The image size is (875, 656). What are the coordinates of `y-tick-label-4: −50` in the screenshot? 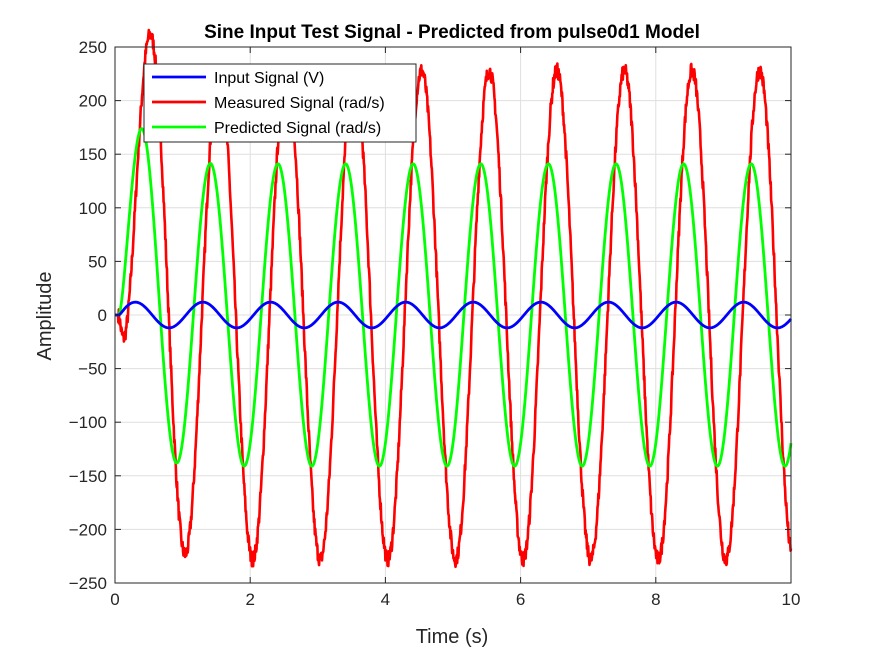 It's located at (92, 369).